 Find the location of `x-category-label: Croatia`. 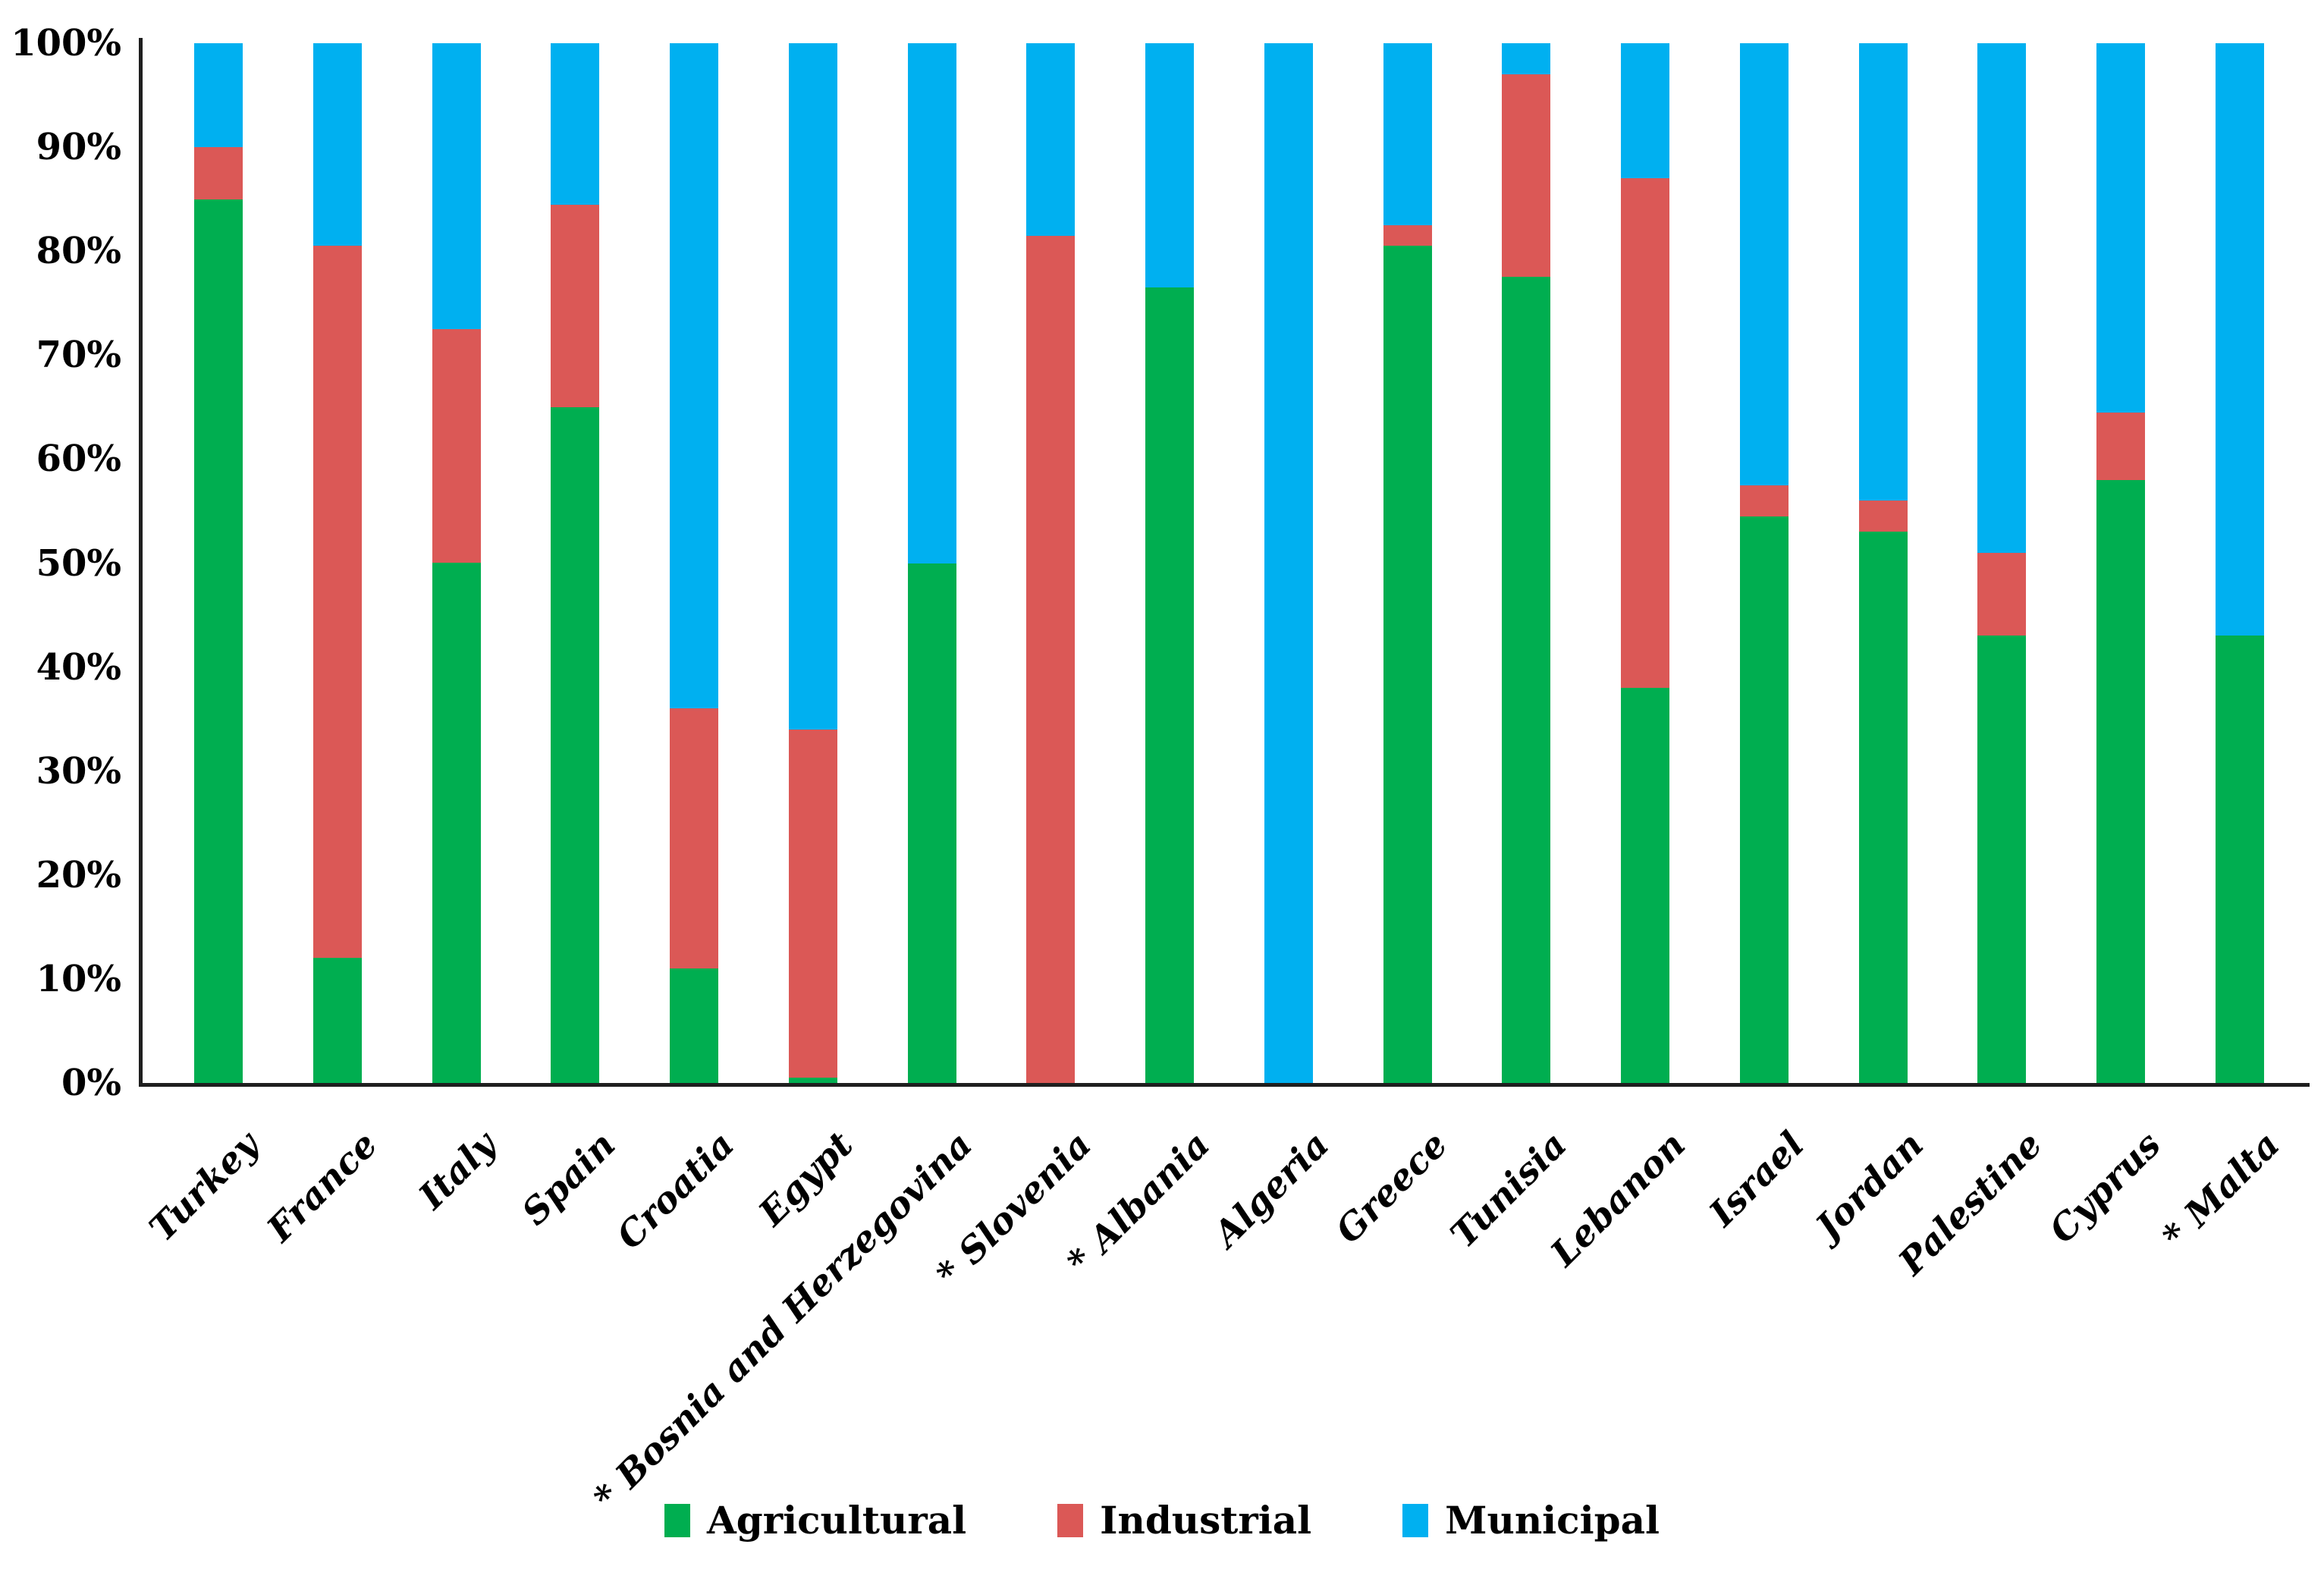

x-category-label: Croatia is located at coordinates (675, 1191).